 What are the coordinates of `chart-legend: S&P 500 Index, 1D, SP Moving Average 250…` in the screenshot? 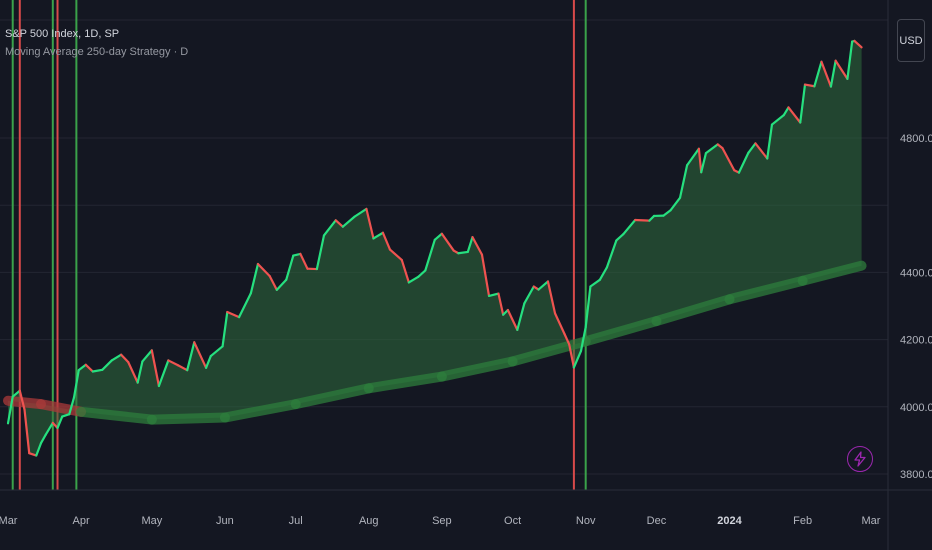 It's located at (96, 43).